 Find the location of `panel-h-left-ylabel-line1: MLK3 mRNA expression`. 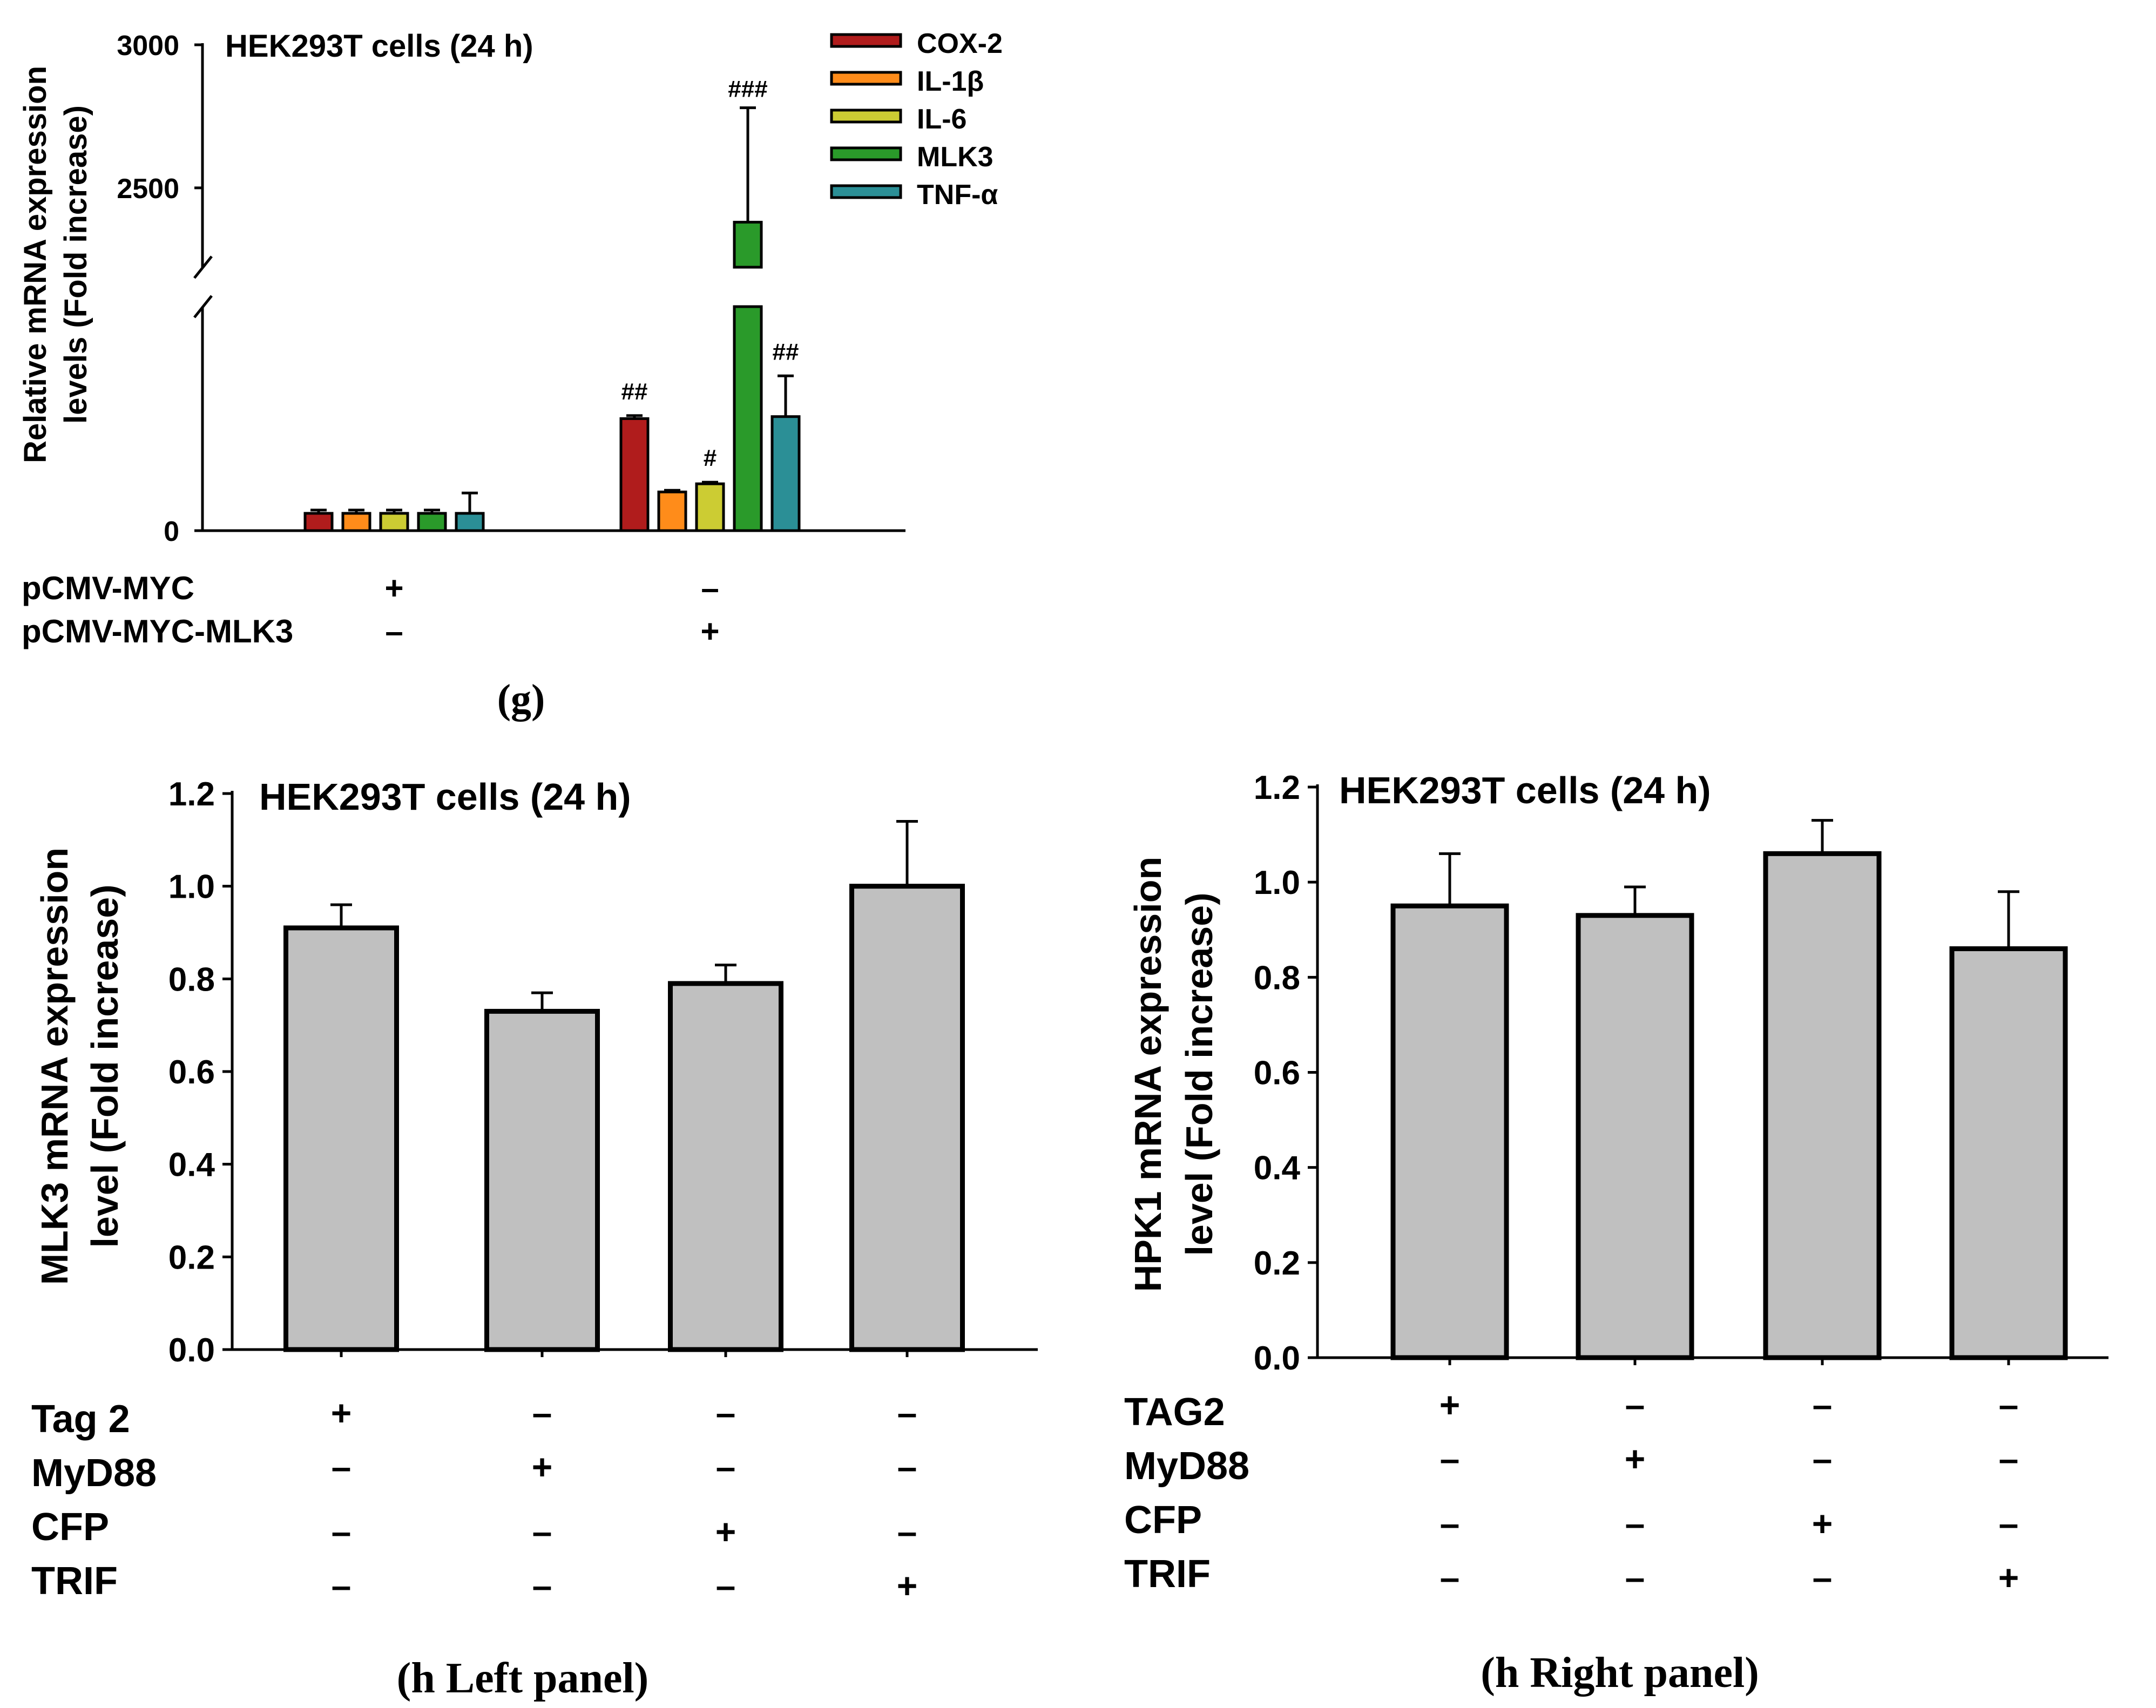

panel-h-left-ylabel-line1: MLK3 mRNA expression is located at coordinates (54, 1066).